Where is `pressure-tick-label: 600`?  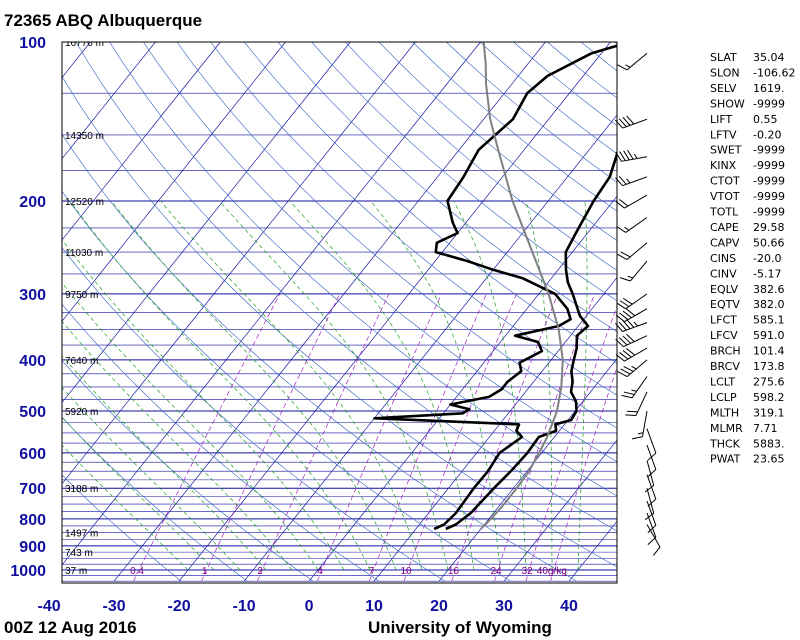 pressure-tick-label: 600 is located at coordinates (32, 454).